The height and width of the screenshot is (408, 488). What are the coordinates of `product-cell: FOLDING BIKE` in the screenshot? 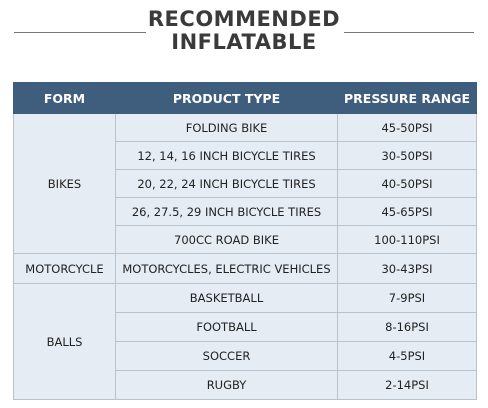 It's located at (226, 127).